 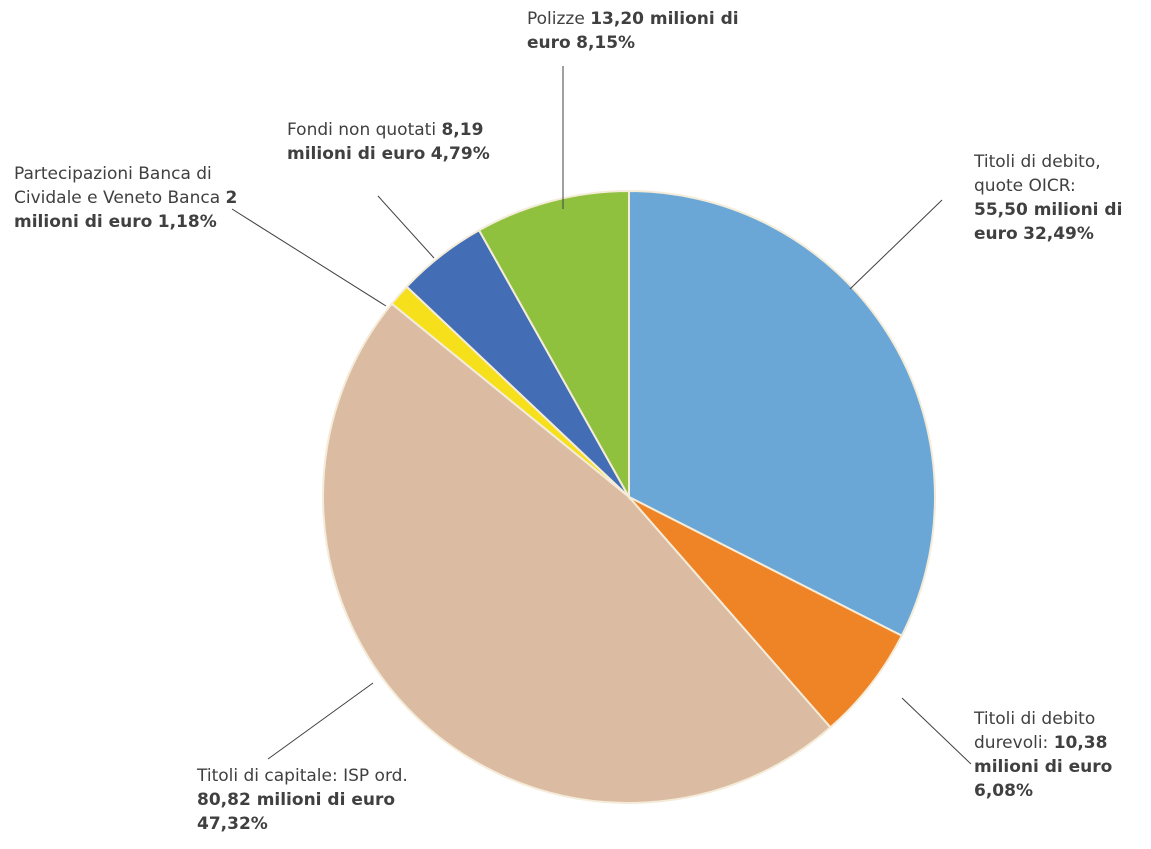 I want to click on leader-line-debito, so click(x=896, y=244).